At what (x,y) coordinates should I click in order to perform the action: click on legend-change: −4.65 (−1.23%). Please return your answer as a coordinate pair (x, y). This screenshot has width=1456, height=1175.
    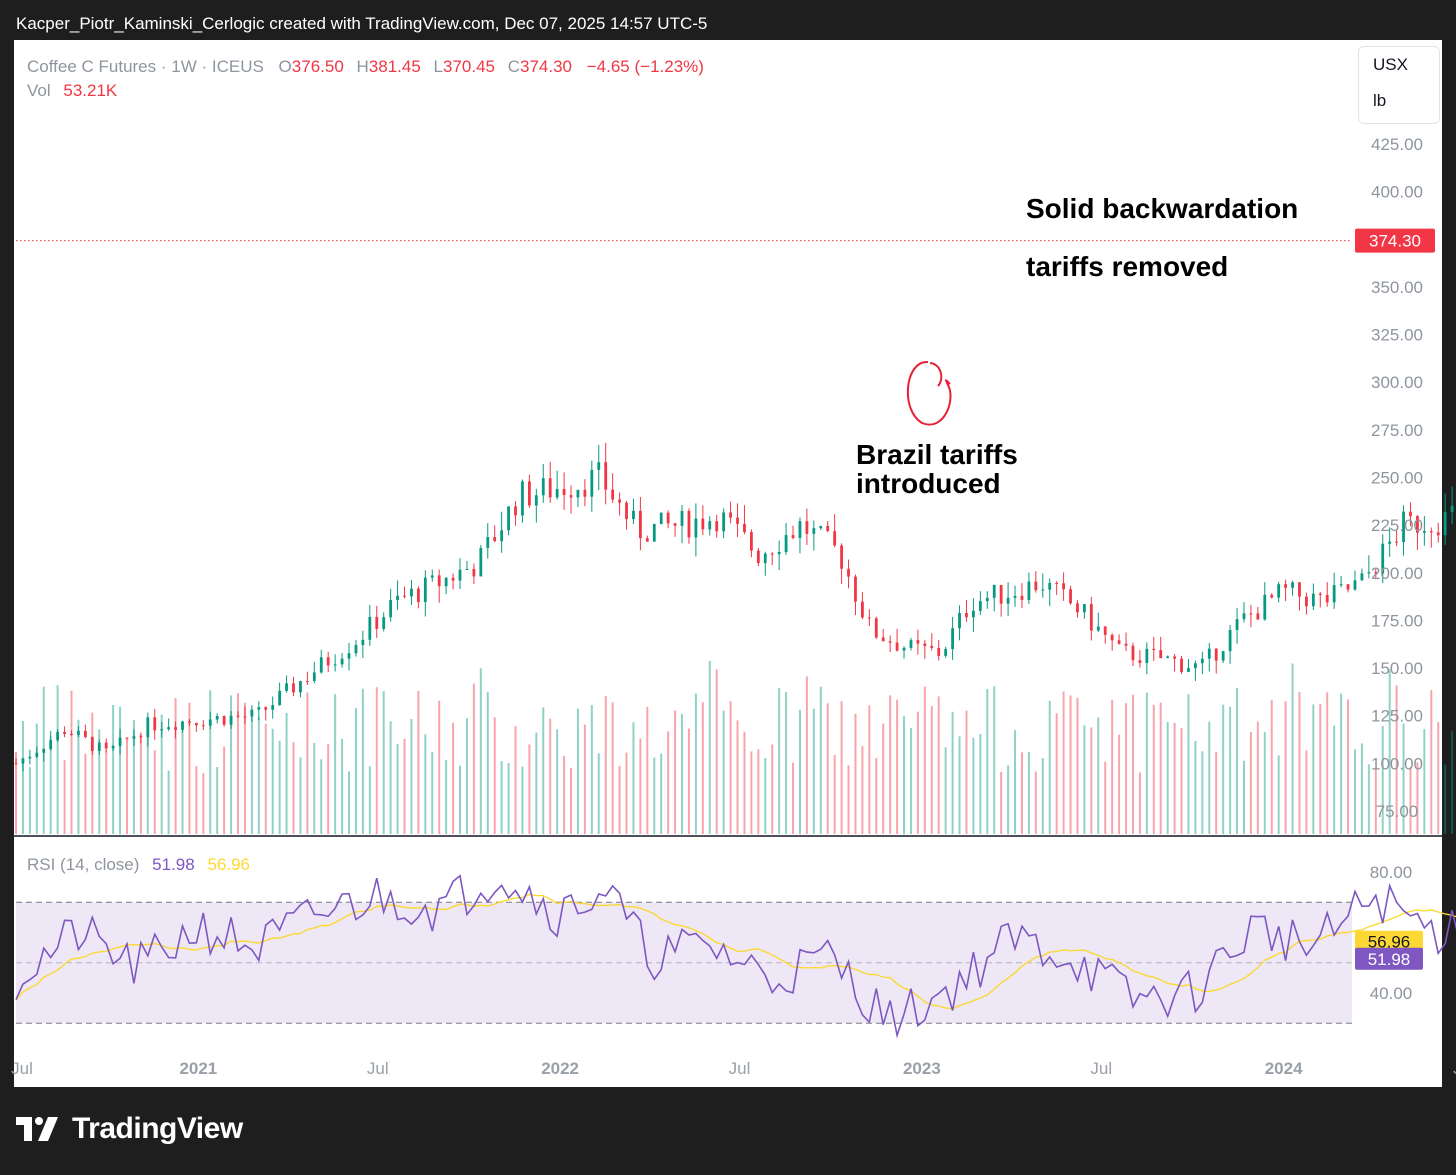
    Looking at the image, I should click on (645, 66).